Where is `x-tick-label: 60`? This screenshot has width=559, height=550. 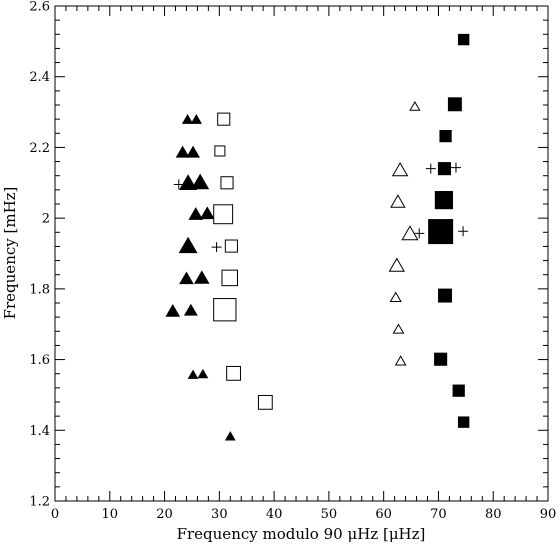
x-tick-label: 60 is located at coordinates (383, 514).